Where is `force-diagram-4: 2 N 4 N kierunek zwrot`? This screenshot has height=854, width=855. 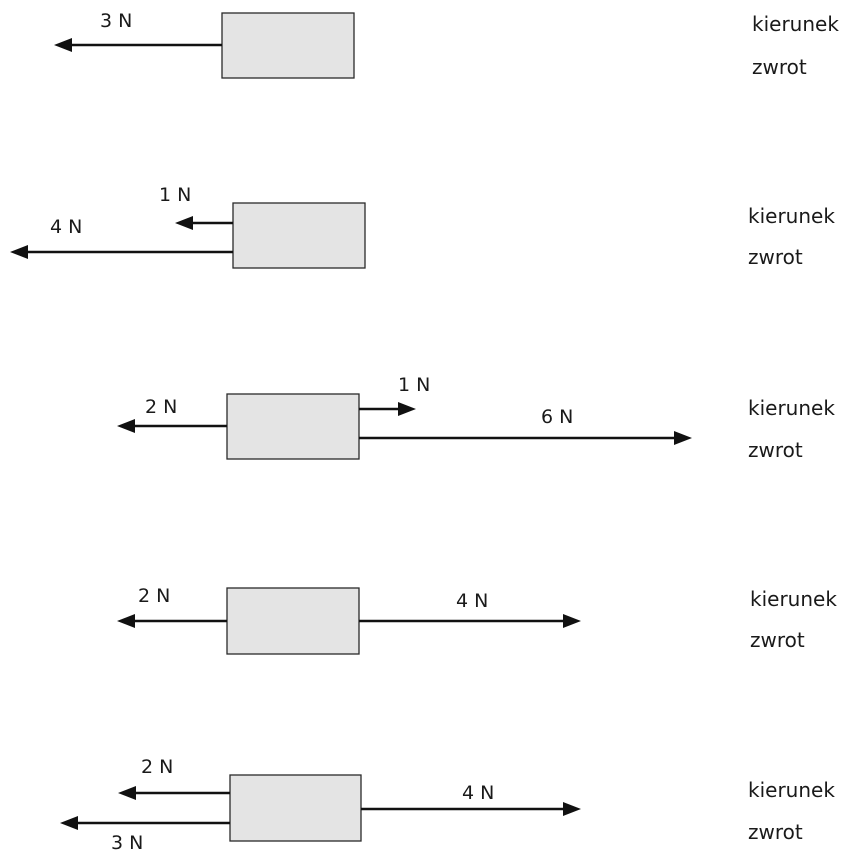
force-diagram-4: 2 N 4 N kierunek zwrot is located at coordinates (477, 620).